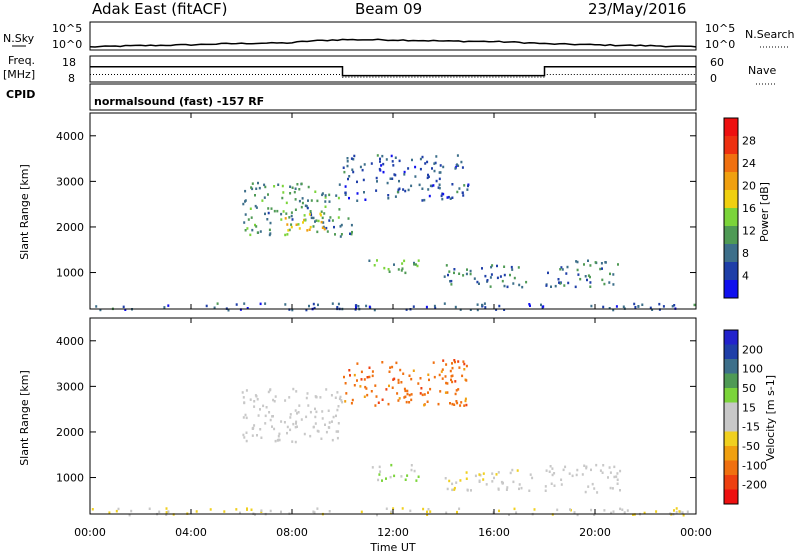 The image size is (800, 558). What do you see at coordinates (720, 28) in the screenshot?
I see `nsearch-tick-top: 10^5` at bounding box center [720, 28].